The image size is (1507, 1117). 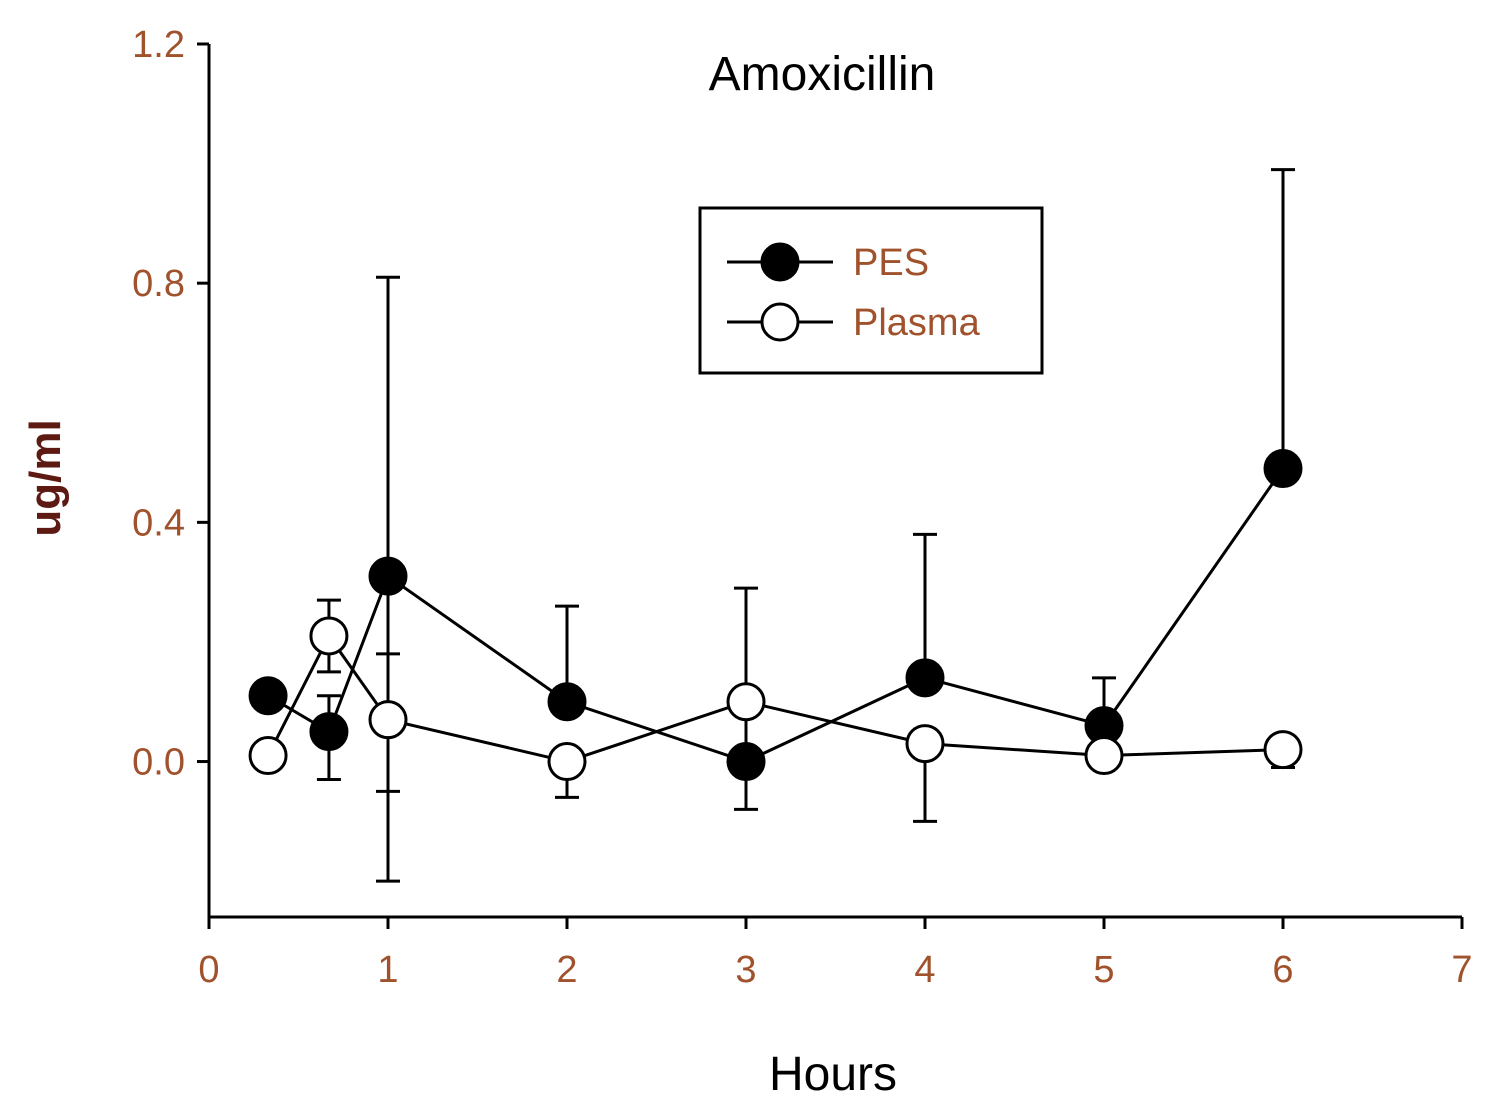 I want to click on x-axis-title: Hours, so click(x=833, y=1074).